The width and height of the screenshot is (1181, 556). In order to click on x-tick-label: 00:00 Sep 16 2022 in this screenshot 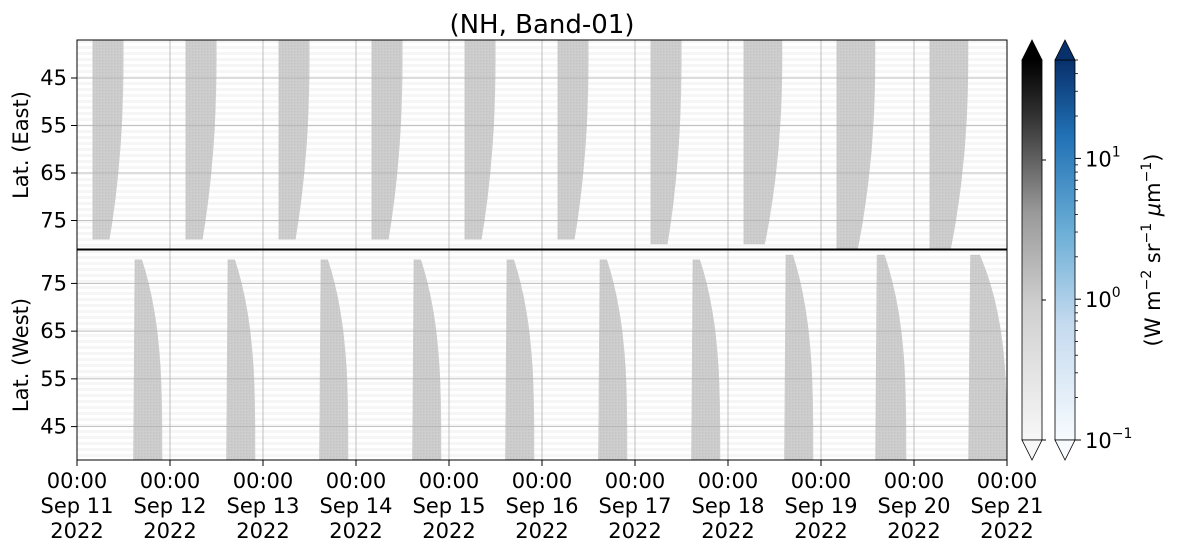, I will do `click(542, 506)`.